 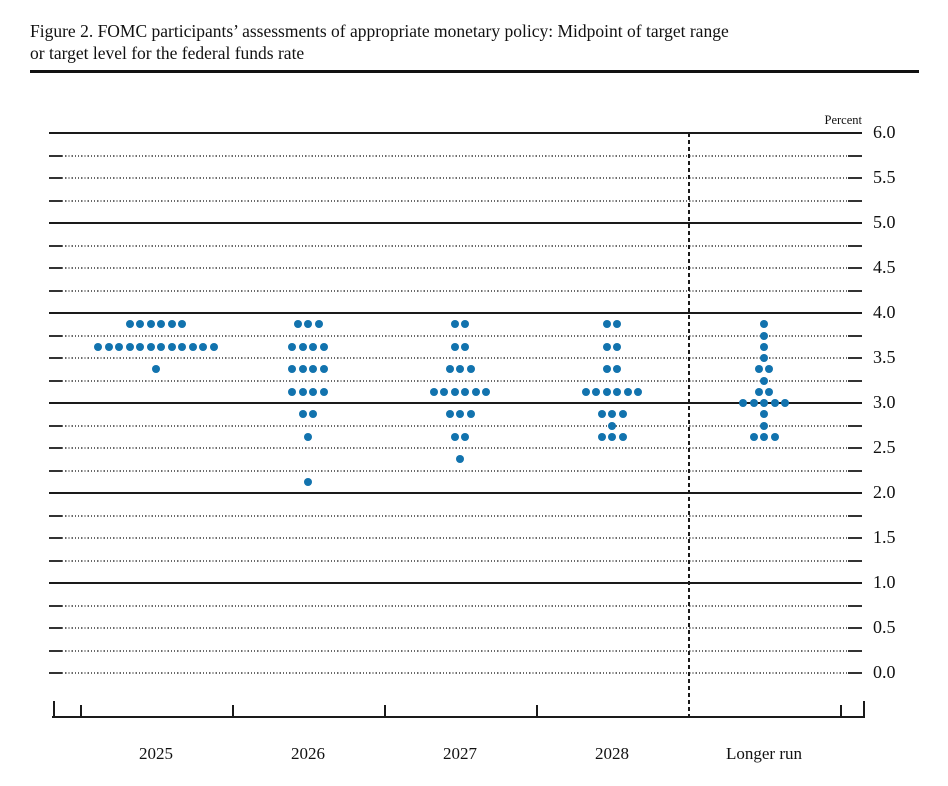 What do you see at coordinates (884, 627) in the screenshot?
I see `y-axis-tick-label: 0.5` at bounding box center [884, 627].